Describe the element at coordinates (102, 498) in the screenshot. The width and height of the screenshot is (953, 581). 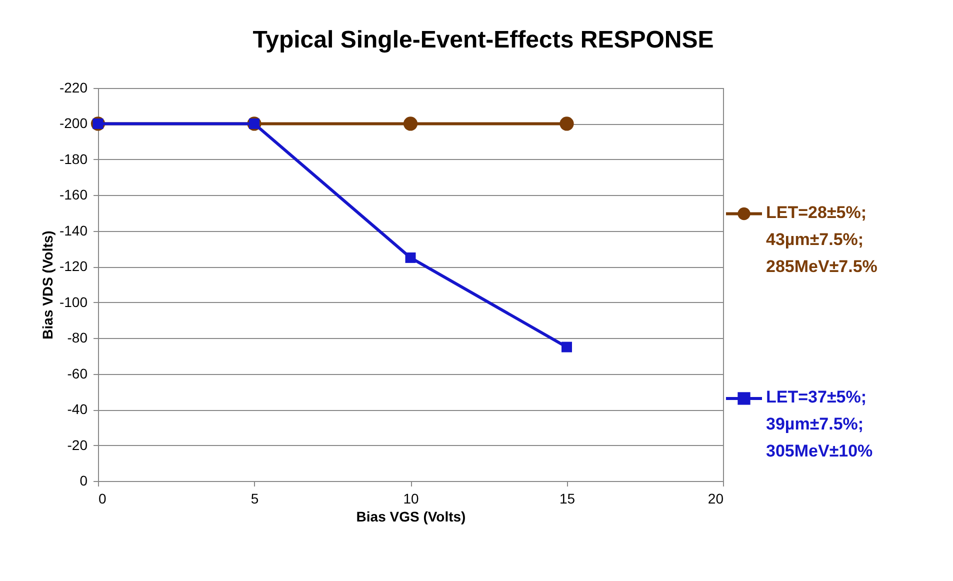
I see `x-tick-label: 0` at that location.